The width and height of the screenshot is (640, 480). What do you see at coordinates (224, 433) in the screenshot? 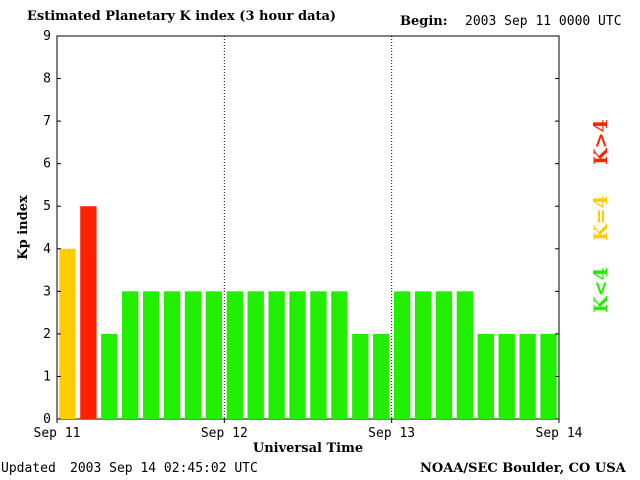
I see `x-tick-label: Sep 12` at bounding box center [224, 433].